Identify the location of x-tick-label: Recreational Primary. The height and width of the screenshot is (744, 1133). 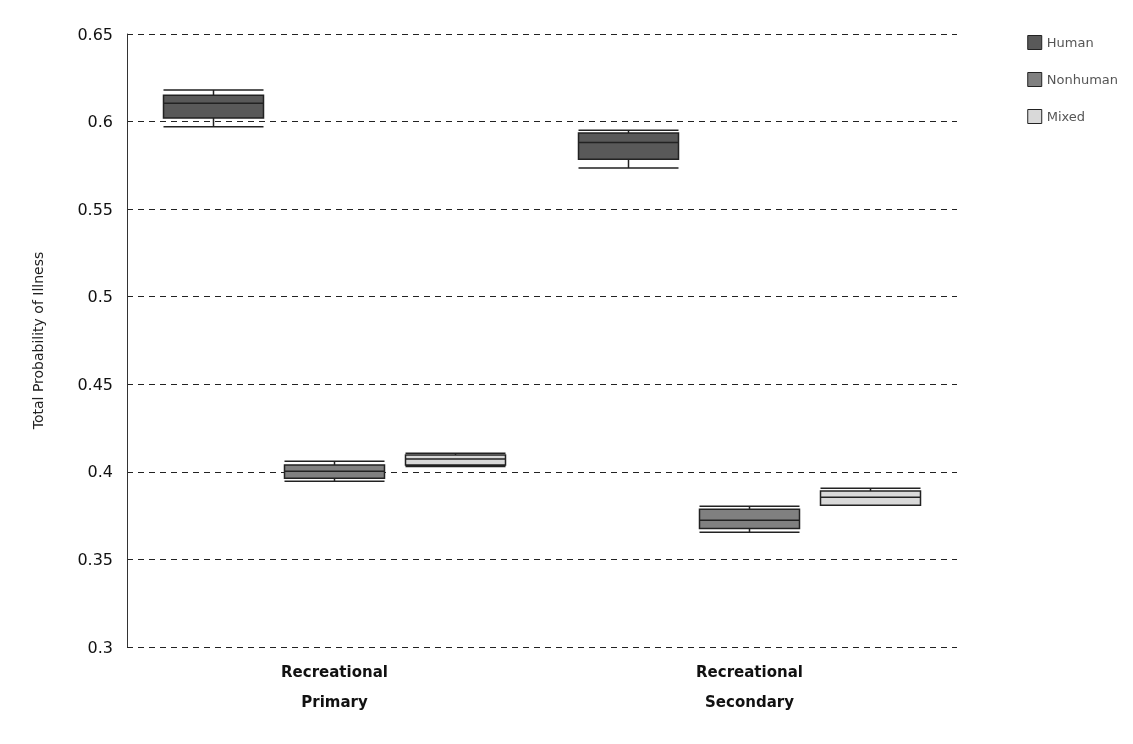
(334, 687).